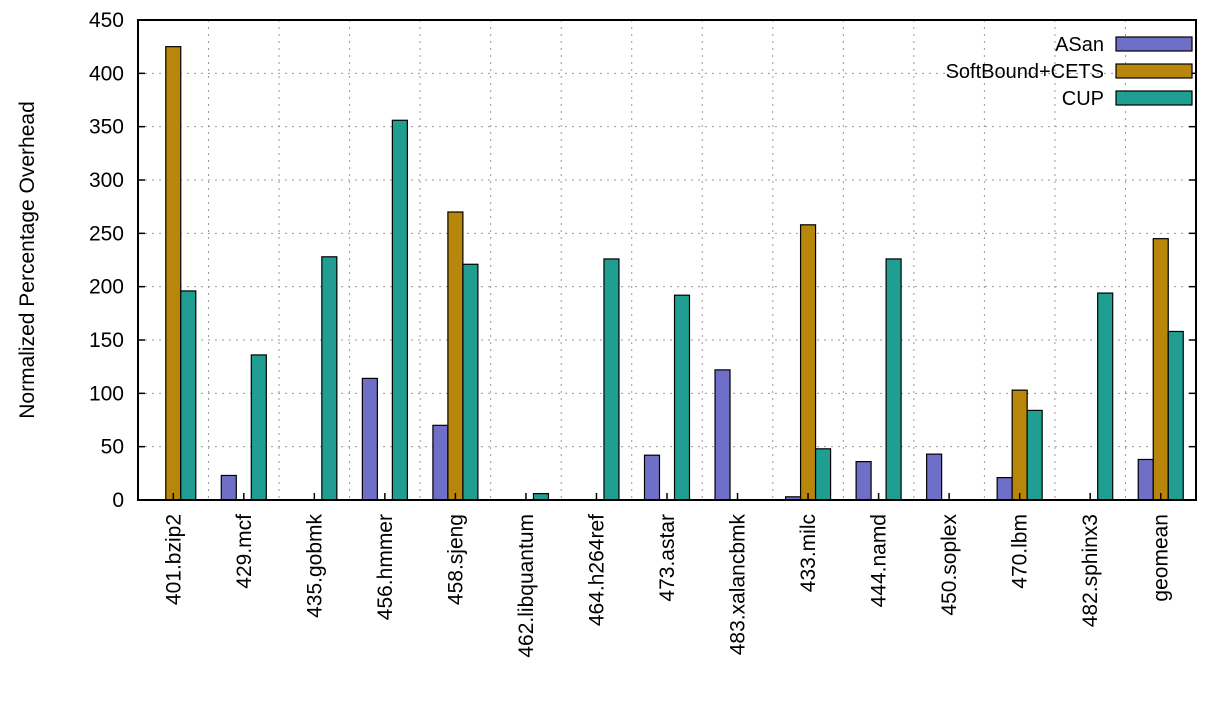 The width and height of the screenshot is (1206, 707). What do you see at coordinates (399, 310) in the screenshot?
I see `bar-cup-456-hmmer` at bounding box center [399, 310].